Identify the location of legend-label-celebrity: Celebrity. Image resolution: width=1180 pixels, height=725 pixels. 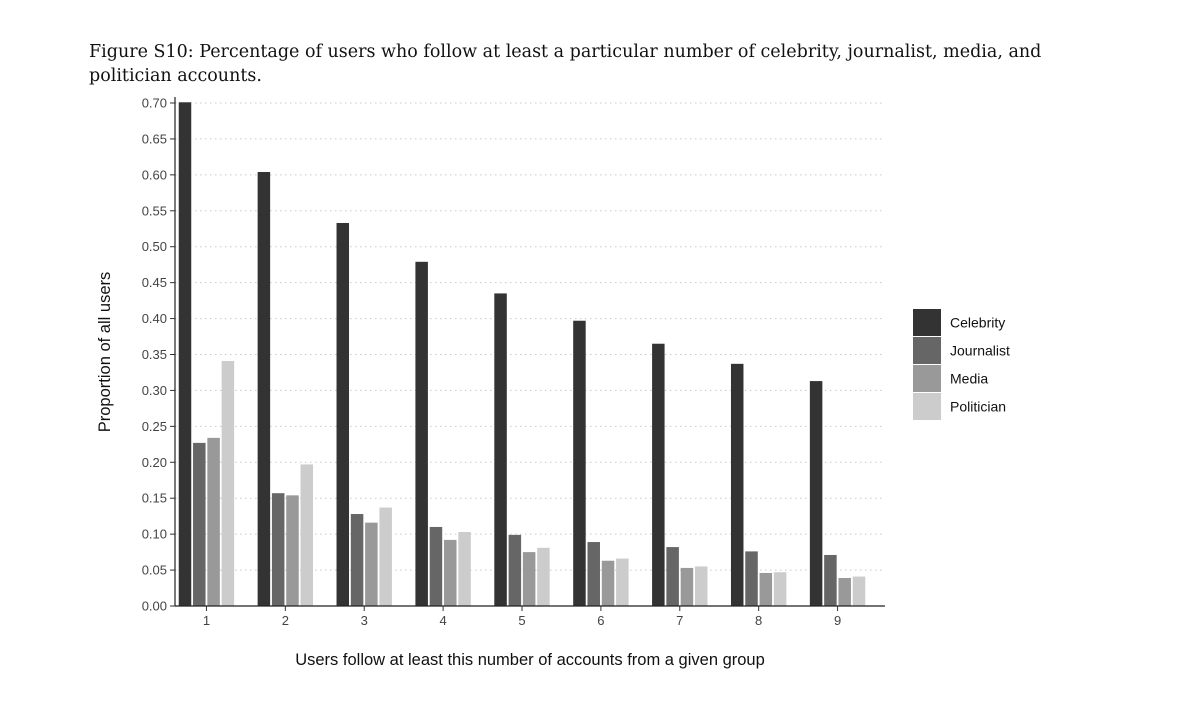
(977, 323).